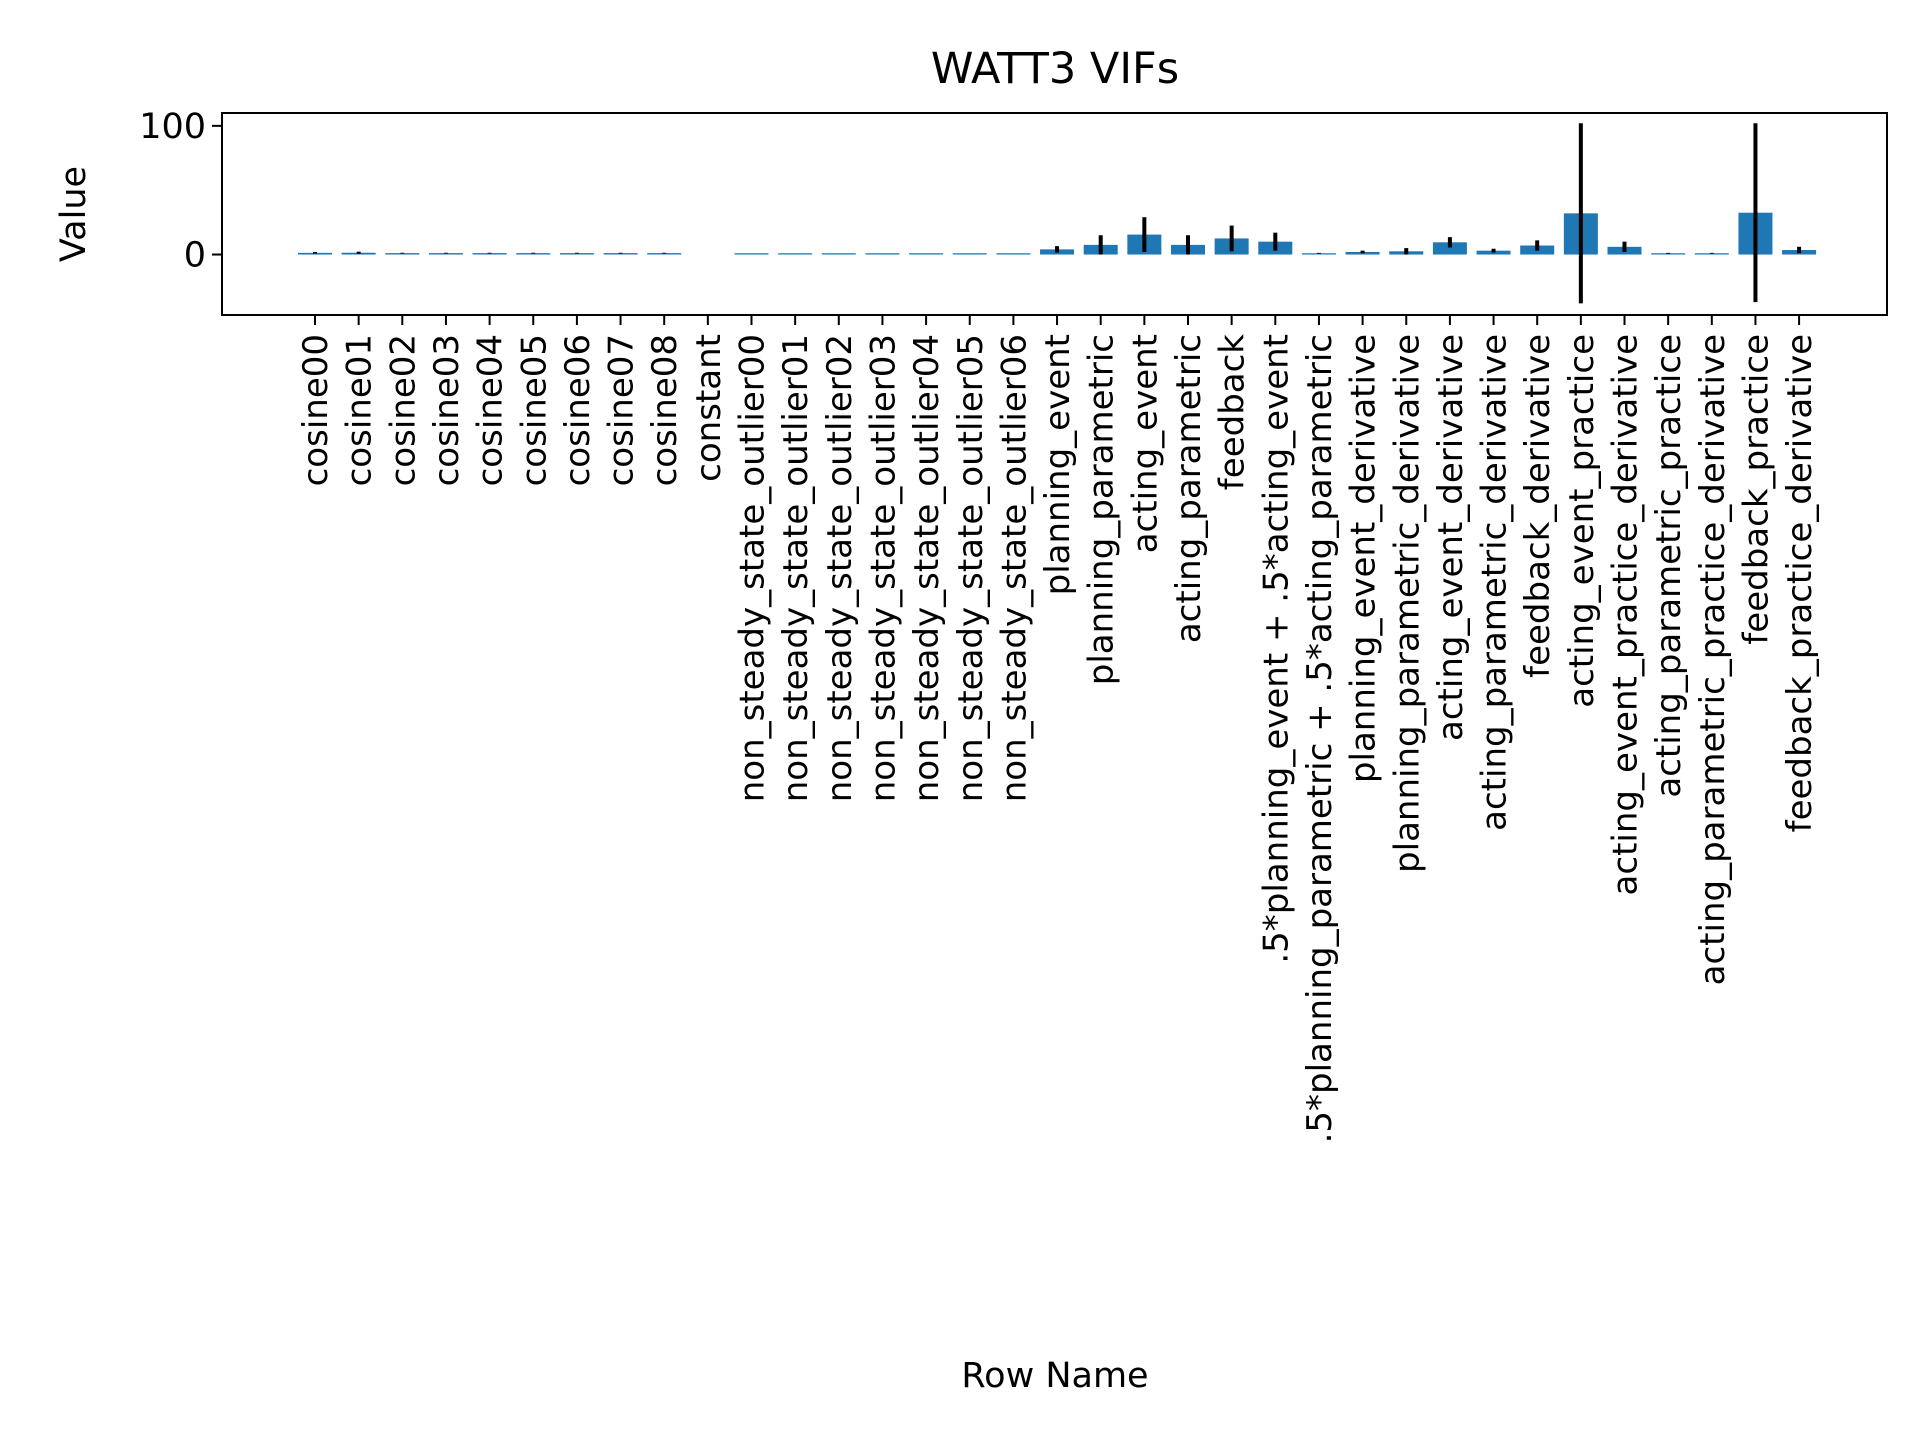 Image resolution: width=1920 pixels, height=1440 pixels. Describe the element at coordinates (403, 410) in the screenshot. I see `x-tick-label: cosine02` at that location.